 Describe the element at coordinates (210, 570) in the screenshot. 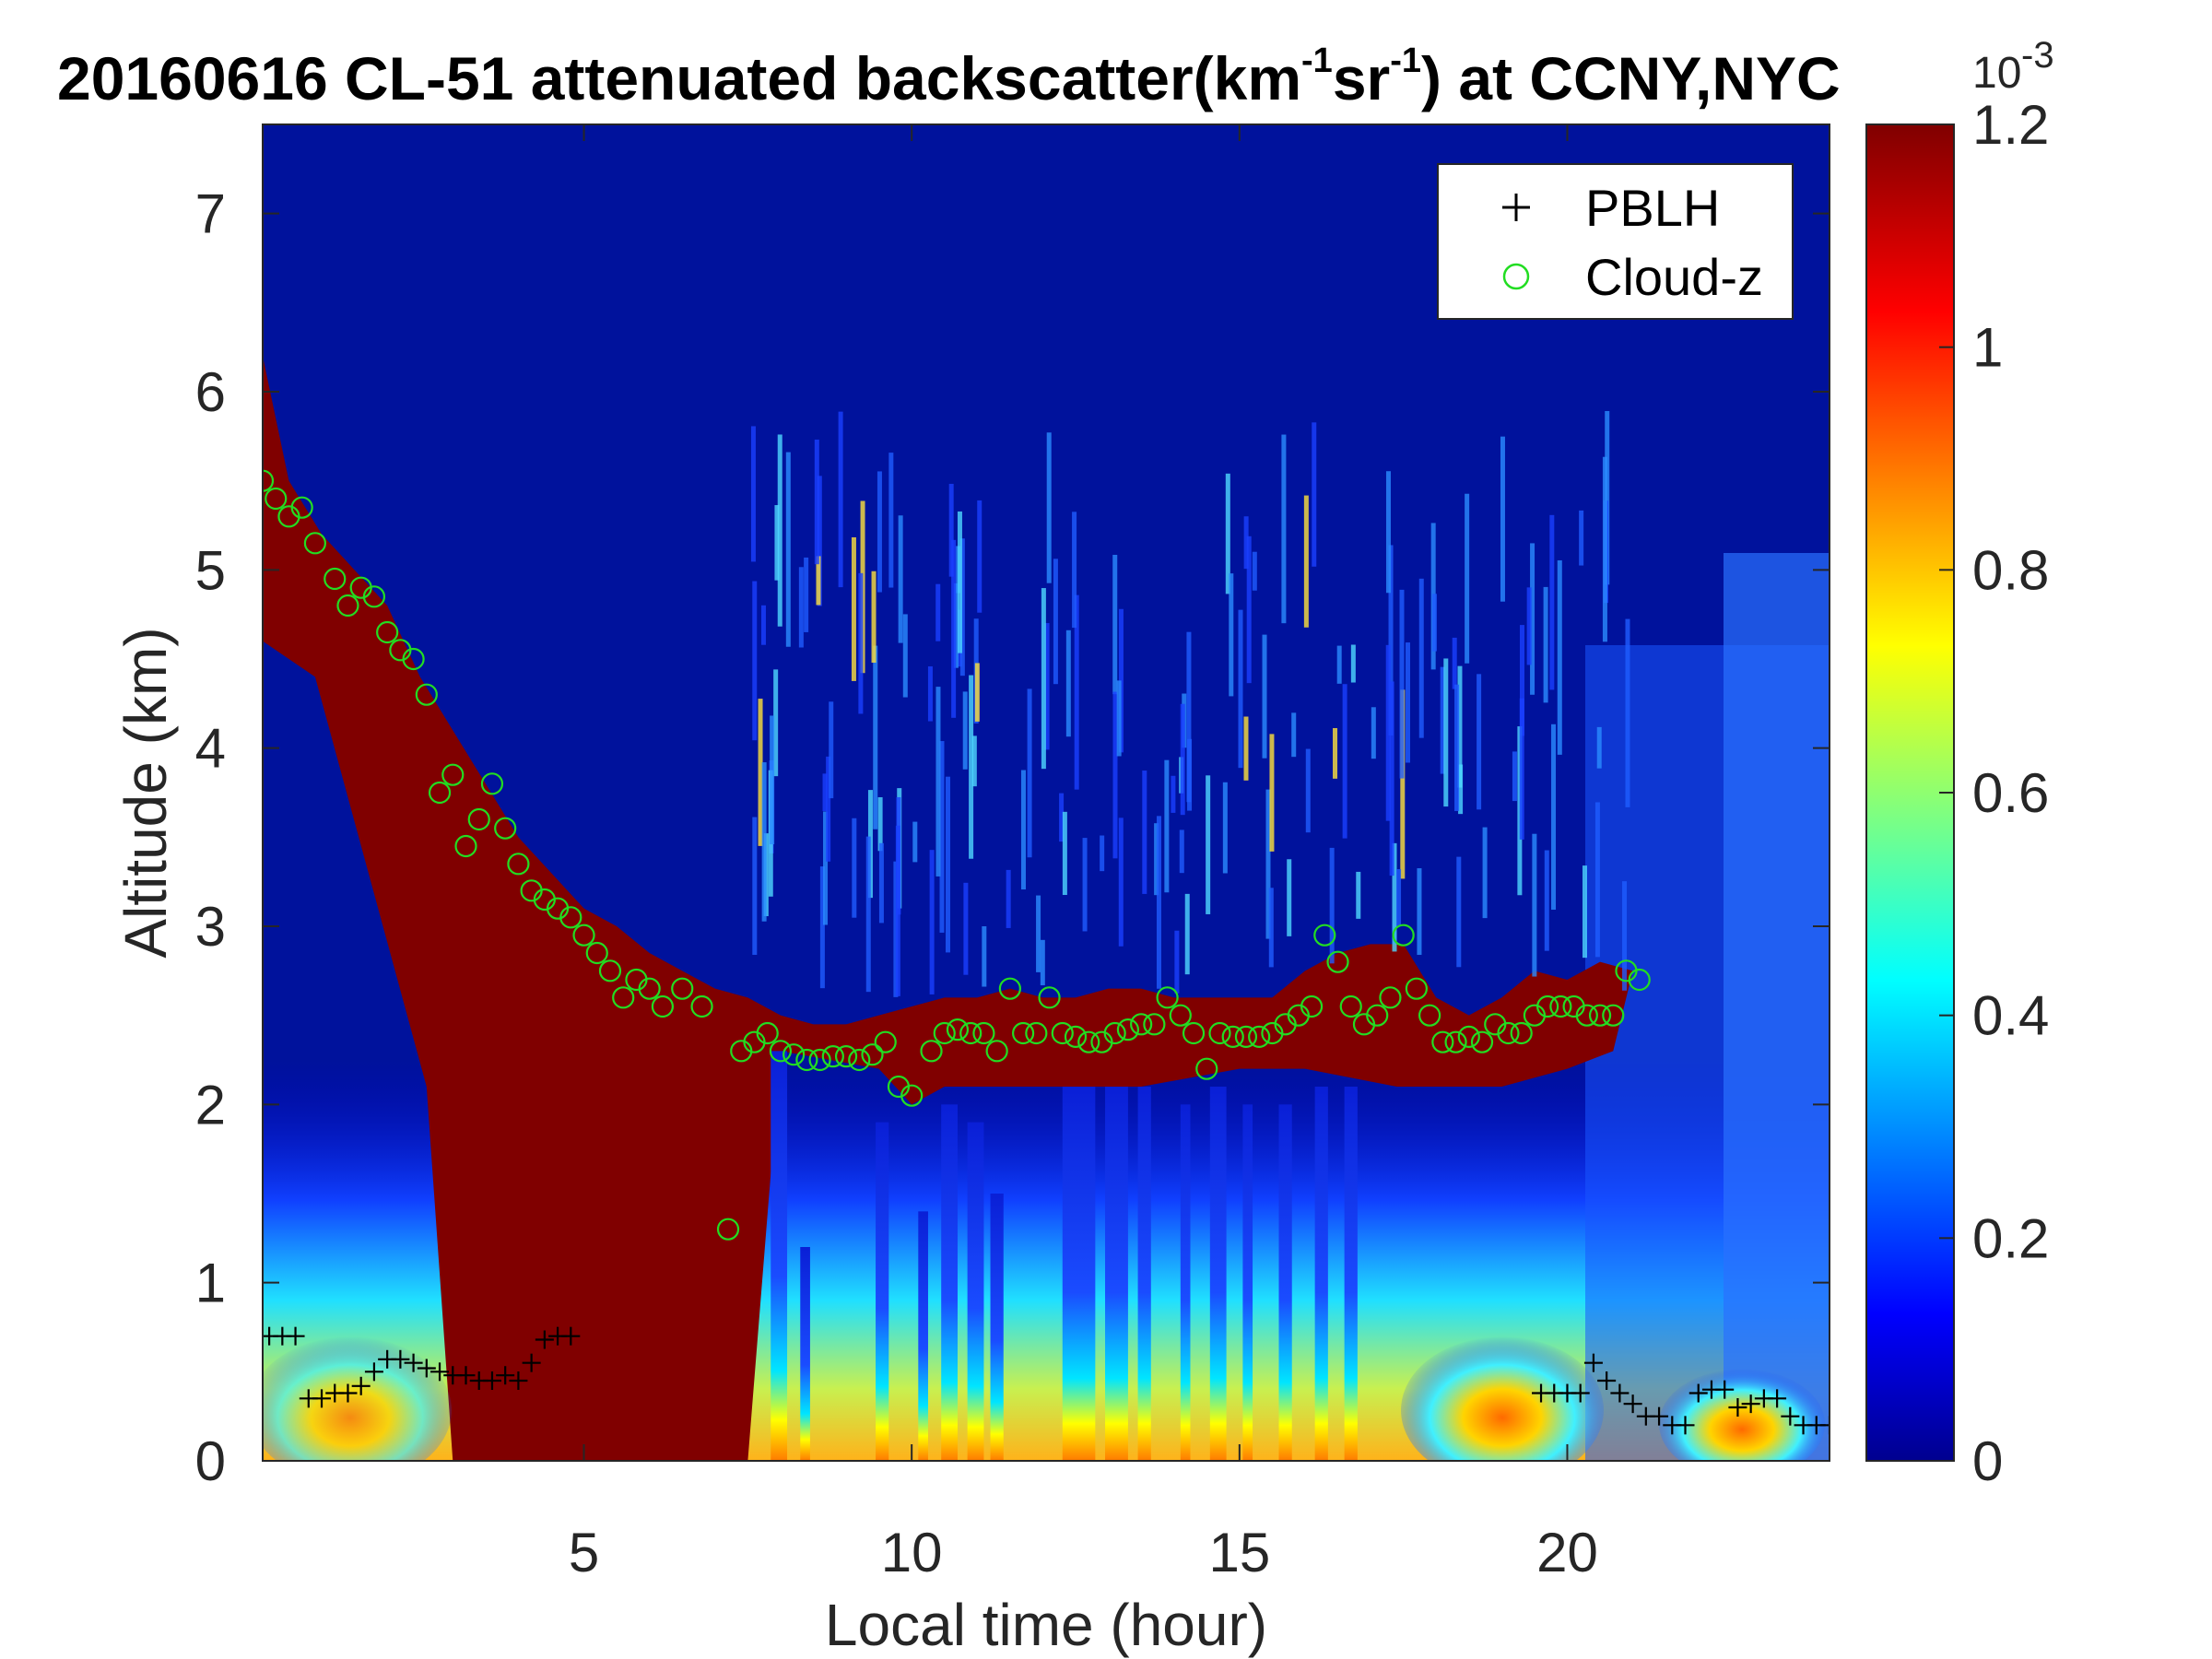

I see `y-tick-label: 5` at that location.